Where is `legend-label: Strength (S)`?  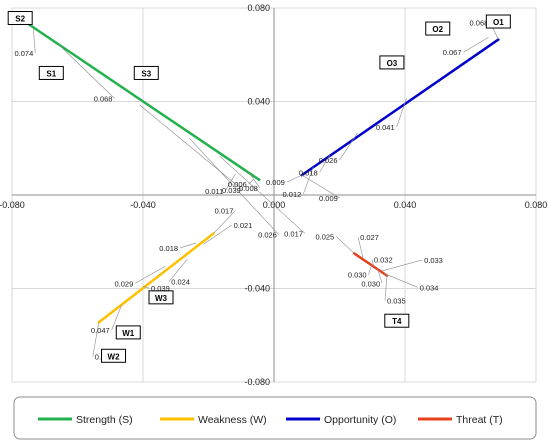 legend-label: Strength (S) is located at coordinates (104, 420).